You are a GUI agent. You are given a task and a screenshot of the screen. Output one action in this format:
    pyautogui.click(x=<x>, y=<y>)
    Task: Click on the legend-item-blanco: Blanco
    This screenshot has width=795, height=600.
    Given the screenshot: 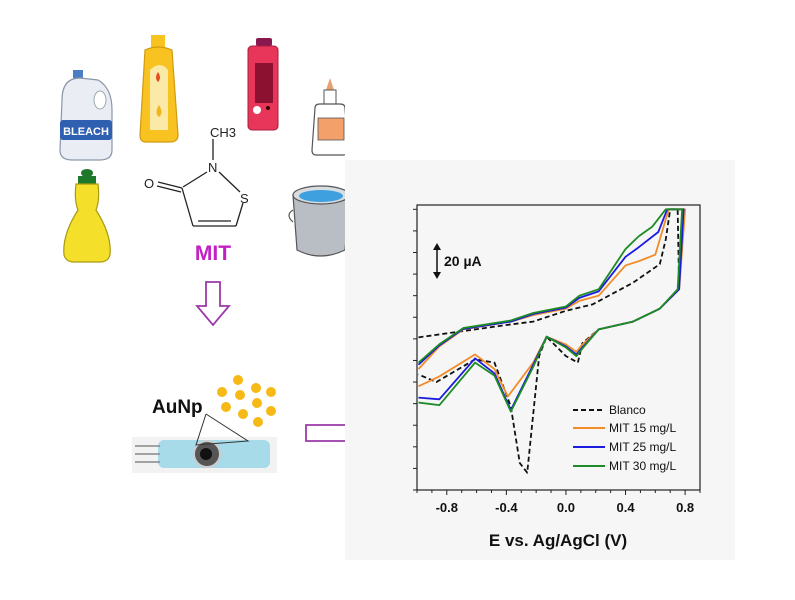 What is the action you would take?
    pyautogui.click(x=609, y=410)
    